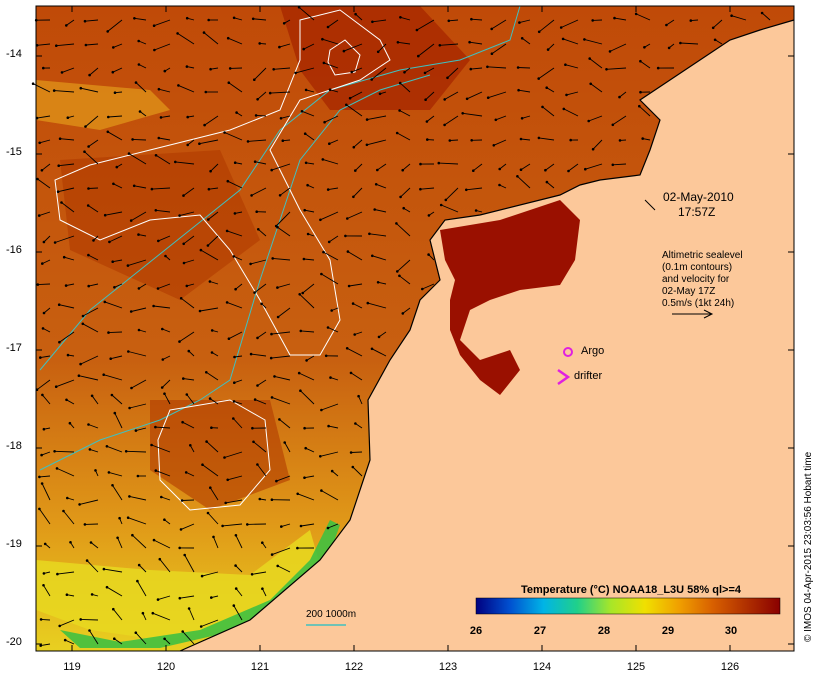 Image resolution: width=820 pixels, height=680 pixels. I want to click on x-tick-label: 122, so click(354, 667).